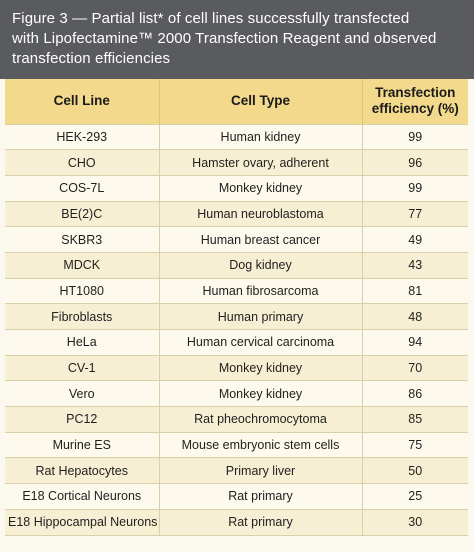 The height and width of the screenshot is (552, 474). Describe the element at coordinates (414, 393) in the screenshot. I see `efficiency-value: 86` at that location.